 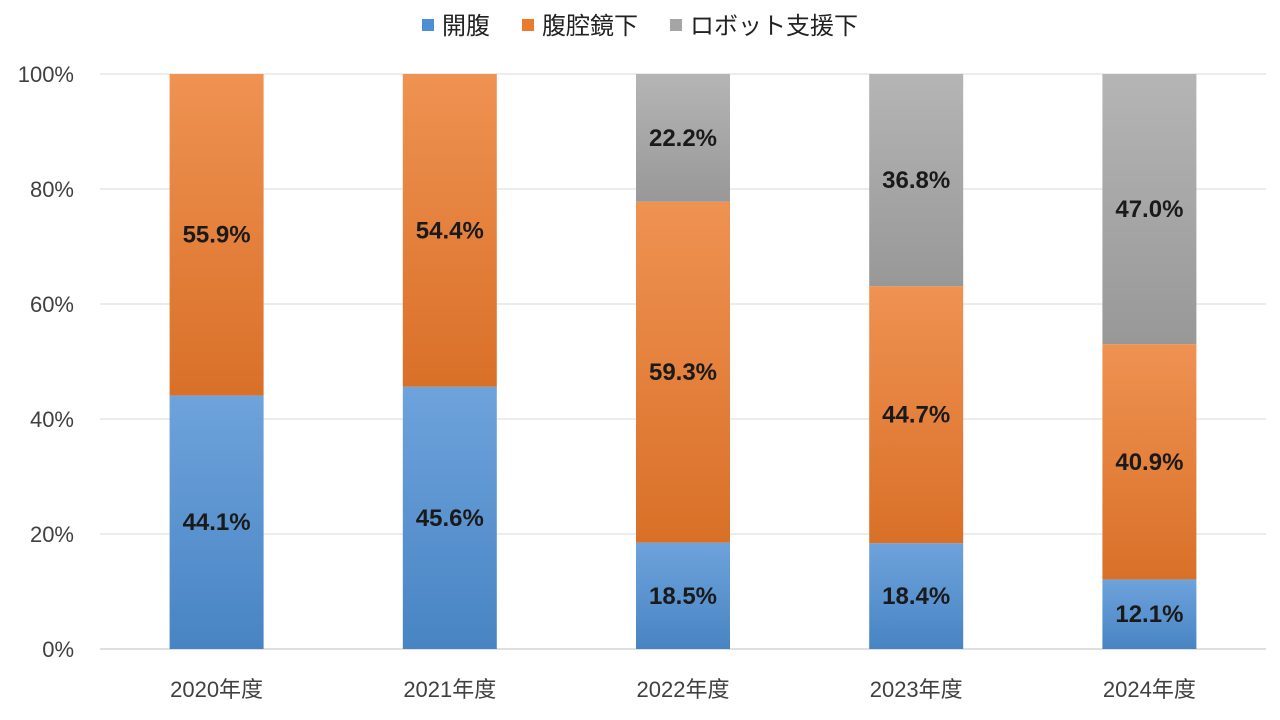 What do you see at coordinates (52, 304) in the screenshot?
I see `y-tick-label: 60%` at bounding box center [52, 304].